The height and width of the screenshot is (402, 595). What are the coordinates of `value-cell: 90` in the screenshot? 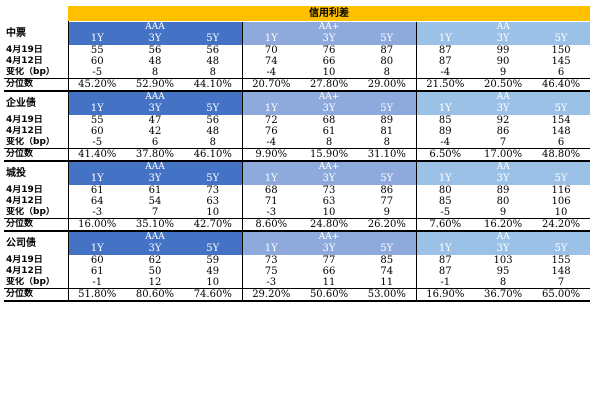 It's located at (503, 61).